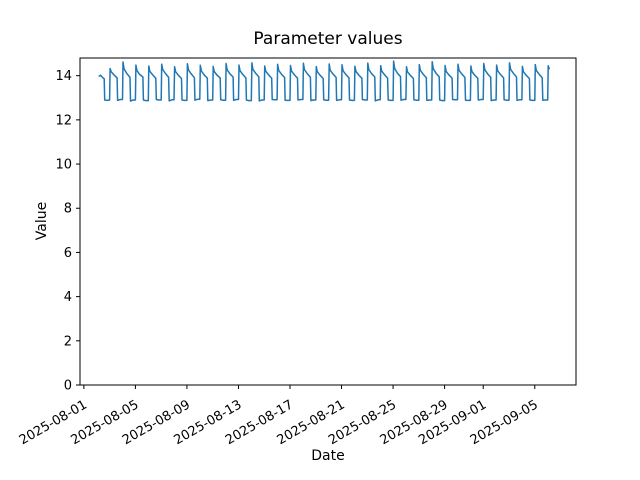  What do you see at coordinates (68, 253) in the screenshot?
I see `y-tick-label: 6` at bounding box center [68, 253].